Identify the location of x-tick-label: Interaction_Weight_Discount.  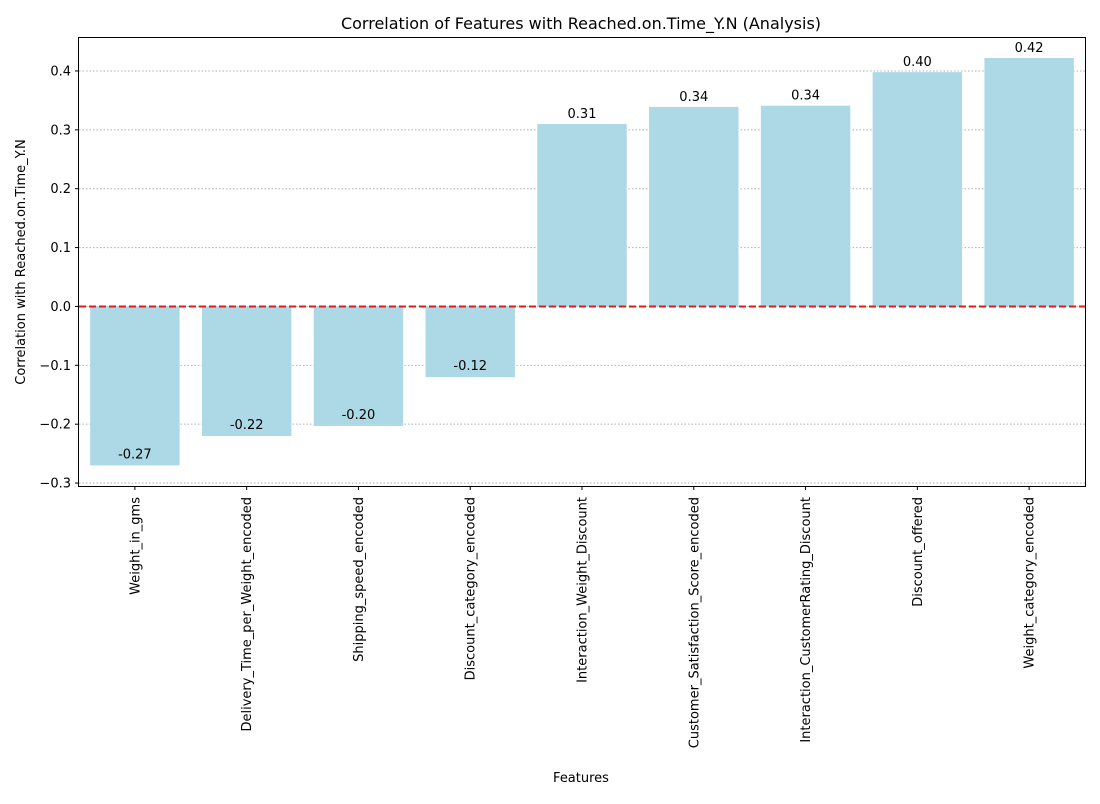
(583, 590).